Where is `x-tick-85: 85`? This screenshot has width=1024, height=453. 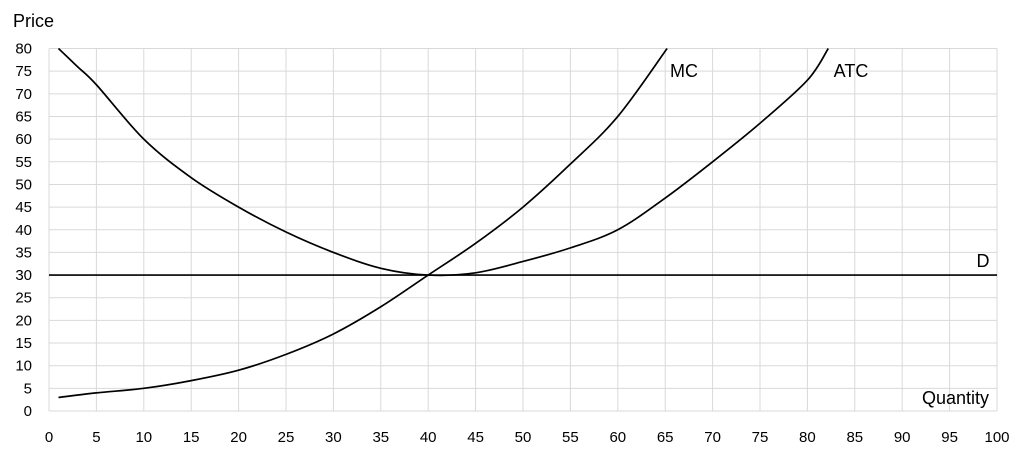 x-tick-85: 85 is located at coordinates (854, 437).